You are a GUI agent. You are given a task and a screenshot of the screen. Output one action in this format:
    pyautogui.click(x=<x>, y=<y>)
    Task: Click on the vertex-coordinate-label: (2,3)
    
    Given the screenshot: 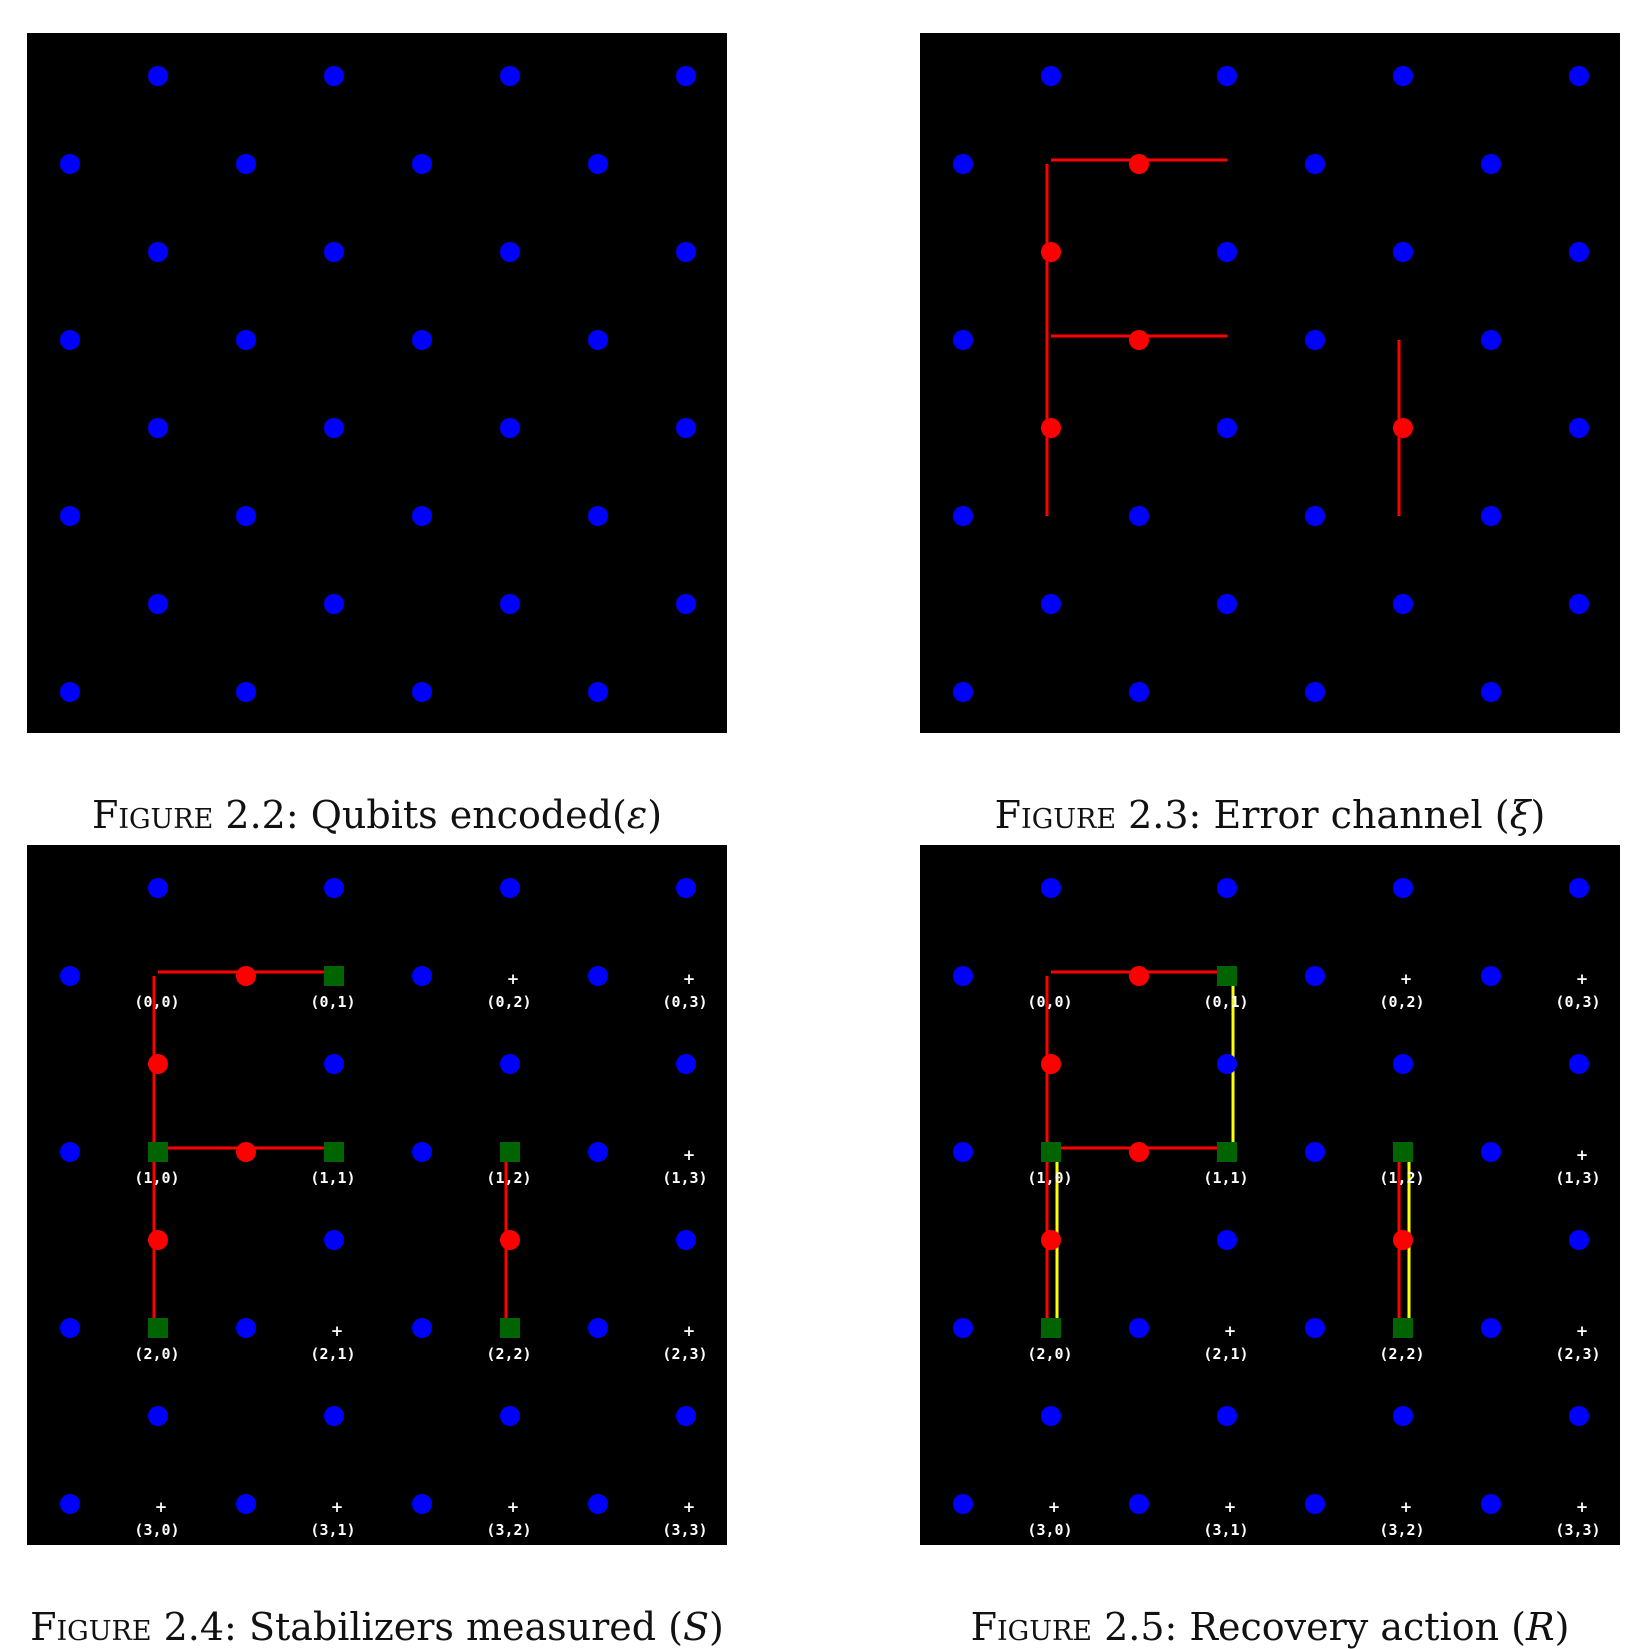 What is the action you would take?
    pyautogui.click(x=1577, y=1354)
    